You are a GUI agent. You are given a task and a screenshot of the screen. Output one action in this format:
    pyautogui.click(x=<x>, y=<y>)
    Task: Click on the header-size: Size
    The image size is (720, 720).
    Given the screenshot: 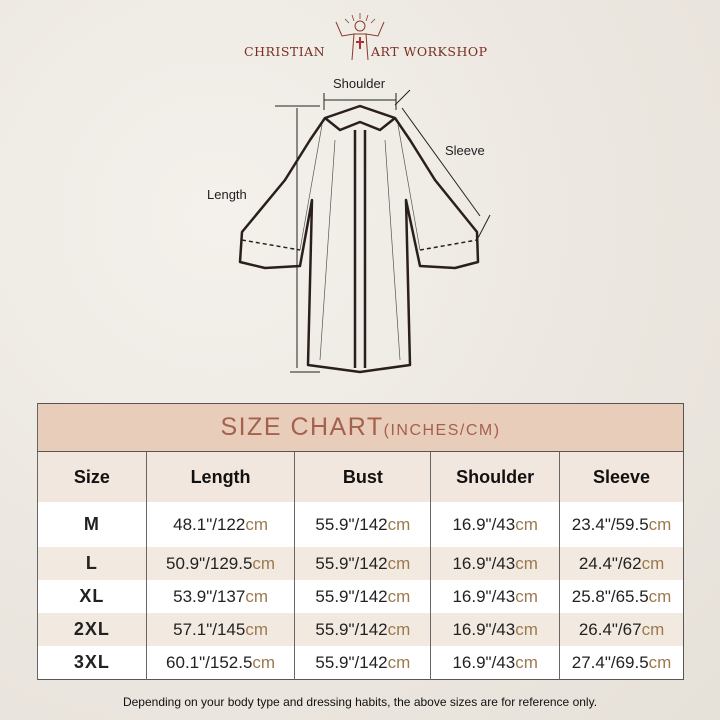 What is the action you would take?
    pyautogui.click(x=92, y=476)
    